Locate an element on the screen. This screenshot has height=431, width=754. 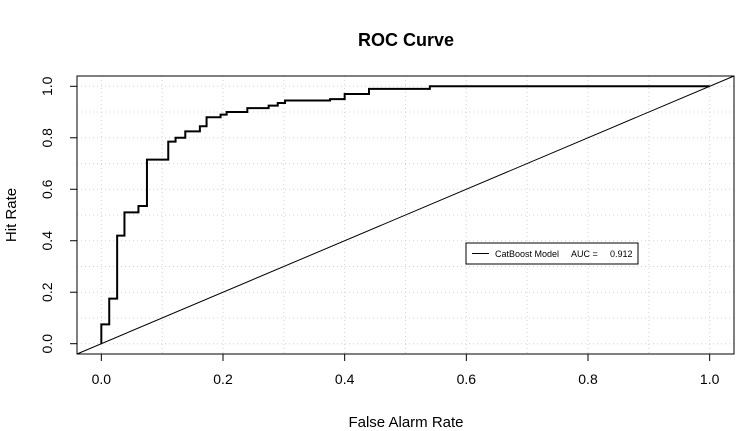
legend-box is located at coordinates (552, 253).